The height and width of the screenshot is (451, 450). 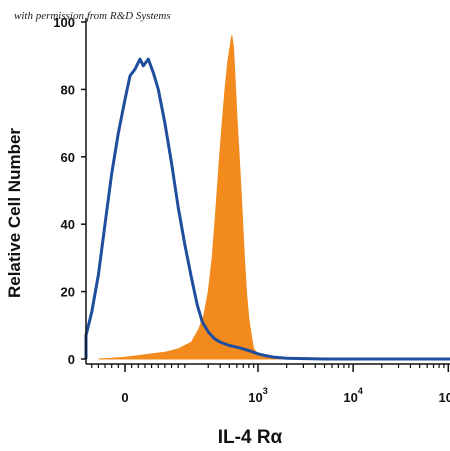 I want to click on x-tick-label: 0, so click(x=124, y=397).